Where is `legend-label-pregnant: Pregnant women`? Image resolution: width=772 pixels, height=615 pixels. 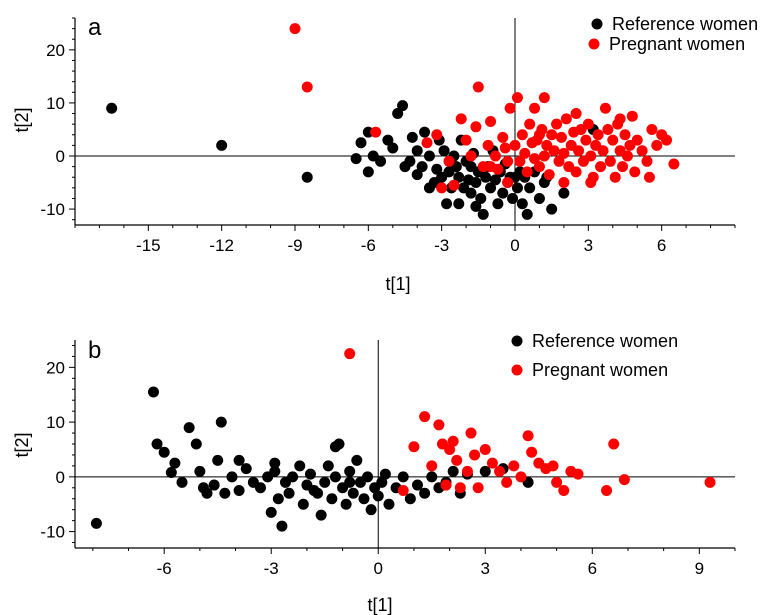 legend-label-pregnant: Pregnant women is located at coordinates (677, 44).